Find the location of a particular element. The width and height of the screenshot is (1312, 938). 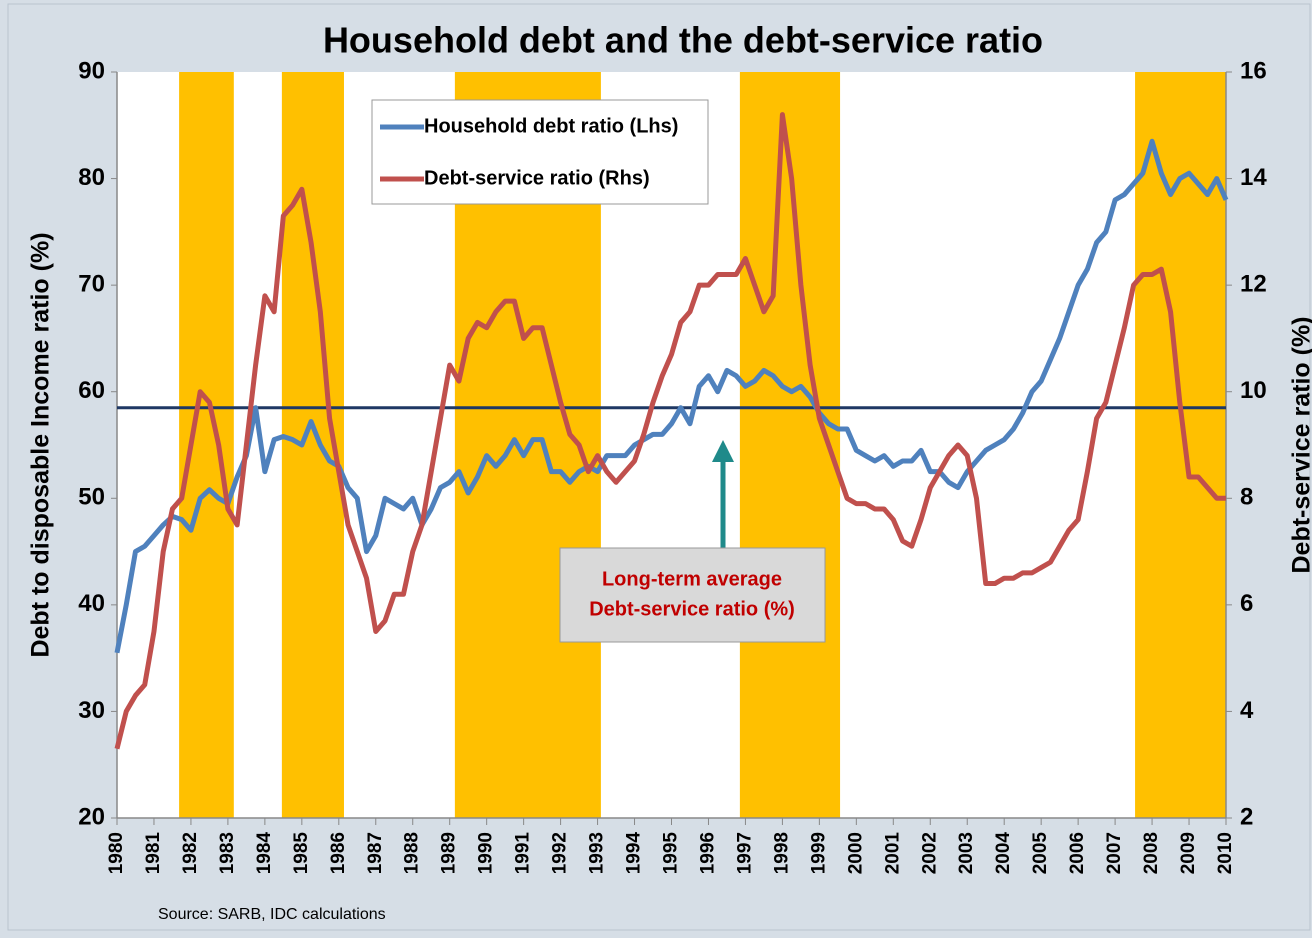

y2-tick-label: 16 is located at coordinates (1253, 70).